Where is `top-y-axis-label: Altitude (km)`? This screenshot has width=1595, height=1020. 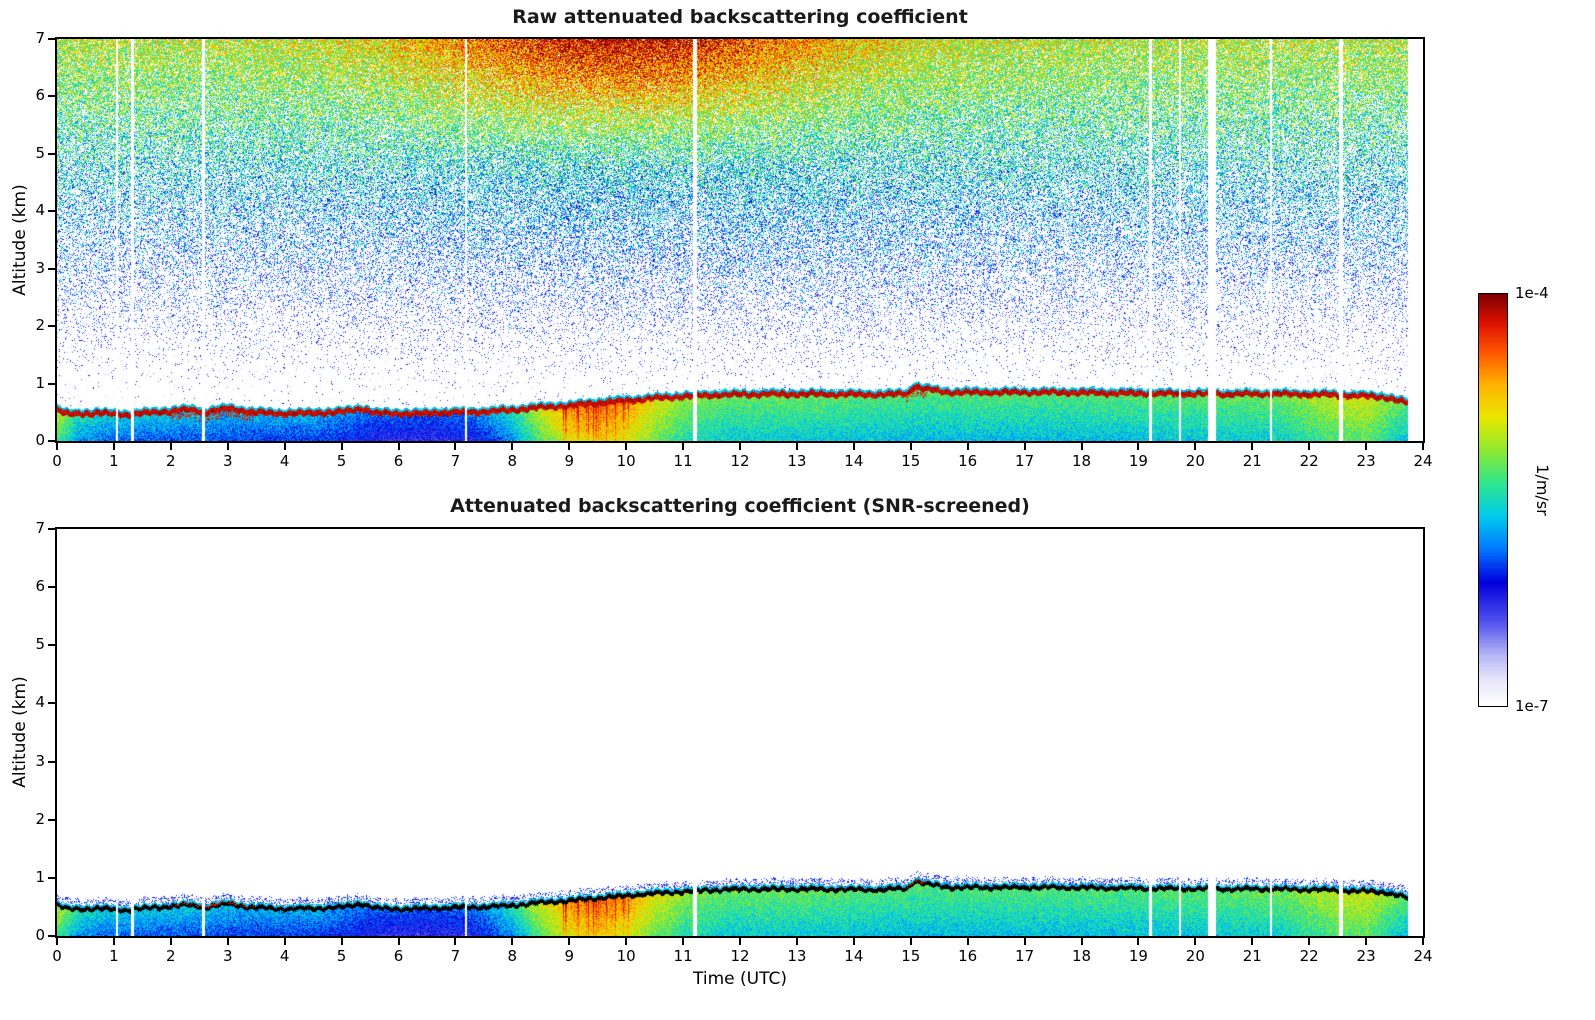
top-y-axis-label: Altitude (km) is located at coordinates (20, 240).